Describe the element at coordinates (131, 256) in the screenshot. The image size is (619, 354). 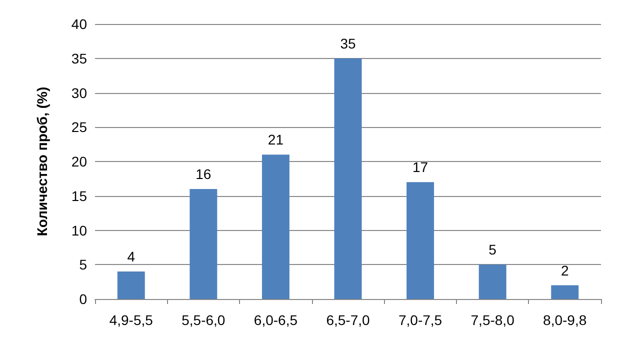
I see `data-label: 4` at that location.